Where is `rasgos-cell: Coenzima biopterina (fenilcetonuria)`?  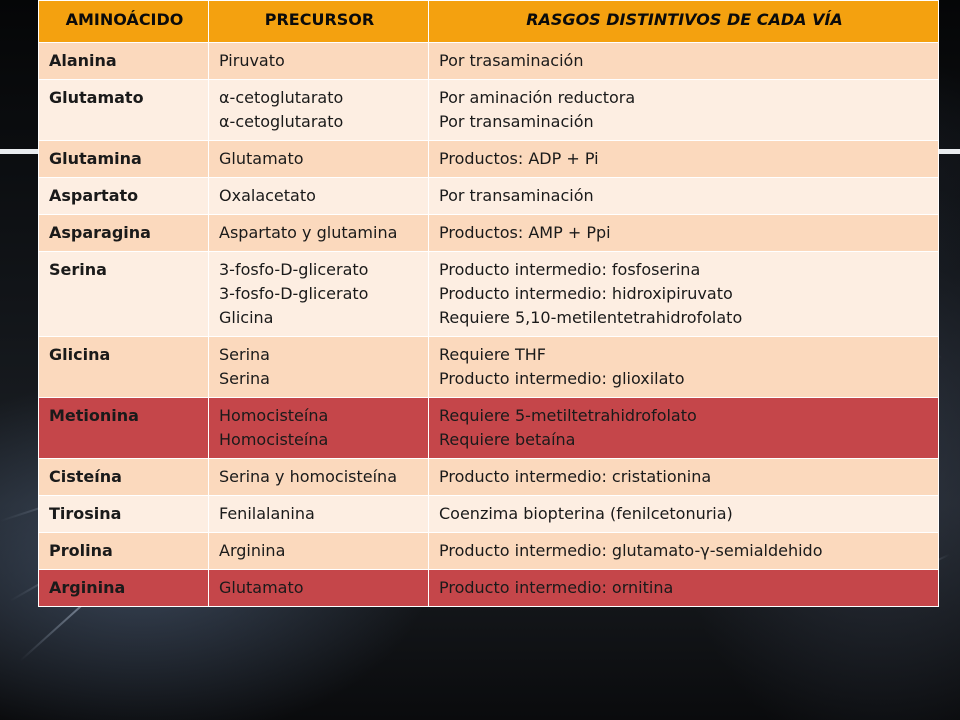
rasgos-cell: Coenzima biopterina (fenilcetonuria) is located at coordinates (683, 514).